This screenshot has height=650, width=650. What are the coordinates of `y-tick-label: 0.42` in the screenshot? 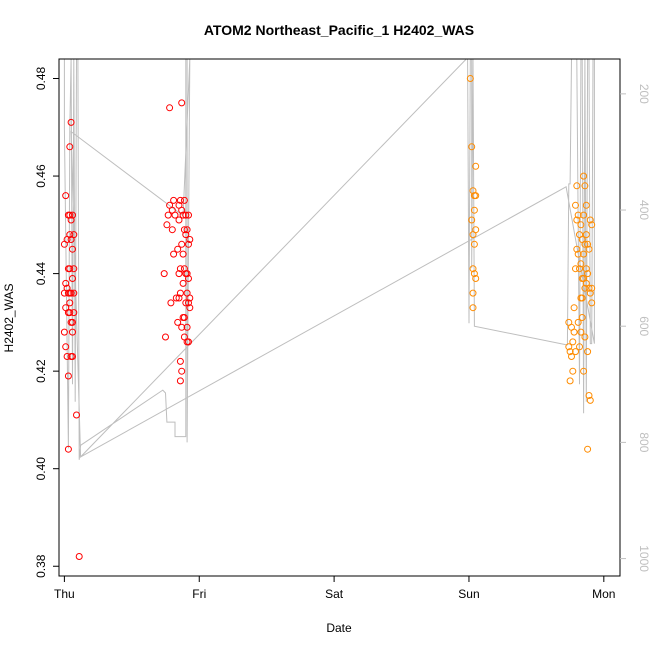 It's located at (41, 371).